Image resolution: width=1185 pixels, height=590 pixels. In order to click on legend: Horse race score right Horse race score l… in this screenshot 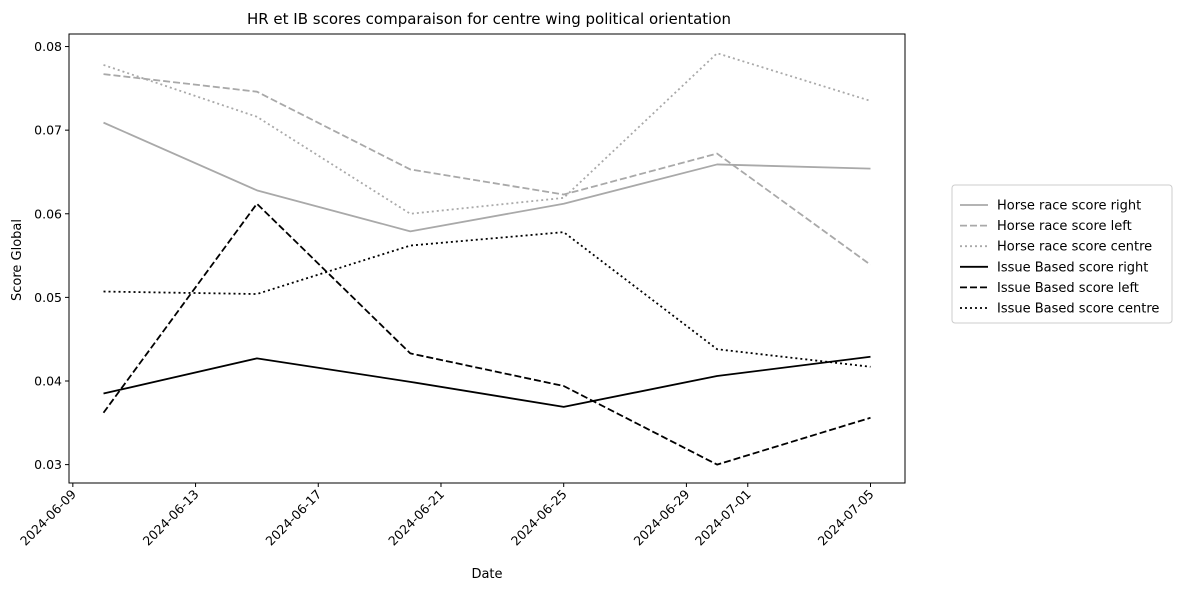, I will do `click(1062, 254)`.